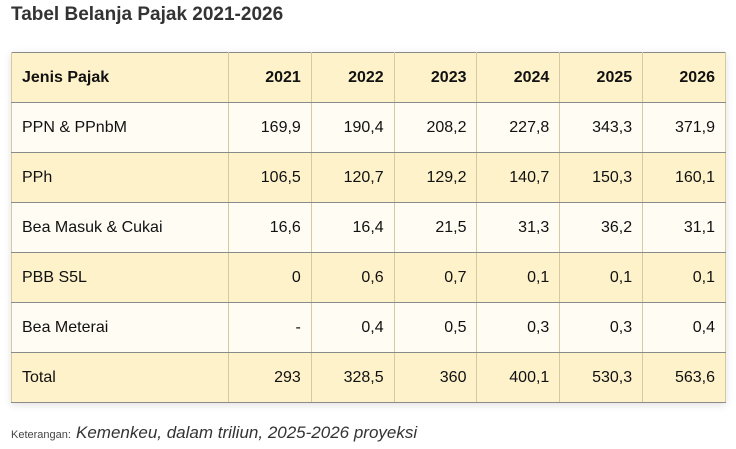 Image resolution: width=736 pixels, height=449 pixels. I want to click on table-cell: 169,9, so click(270, 127).